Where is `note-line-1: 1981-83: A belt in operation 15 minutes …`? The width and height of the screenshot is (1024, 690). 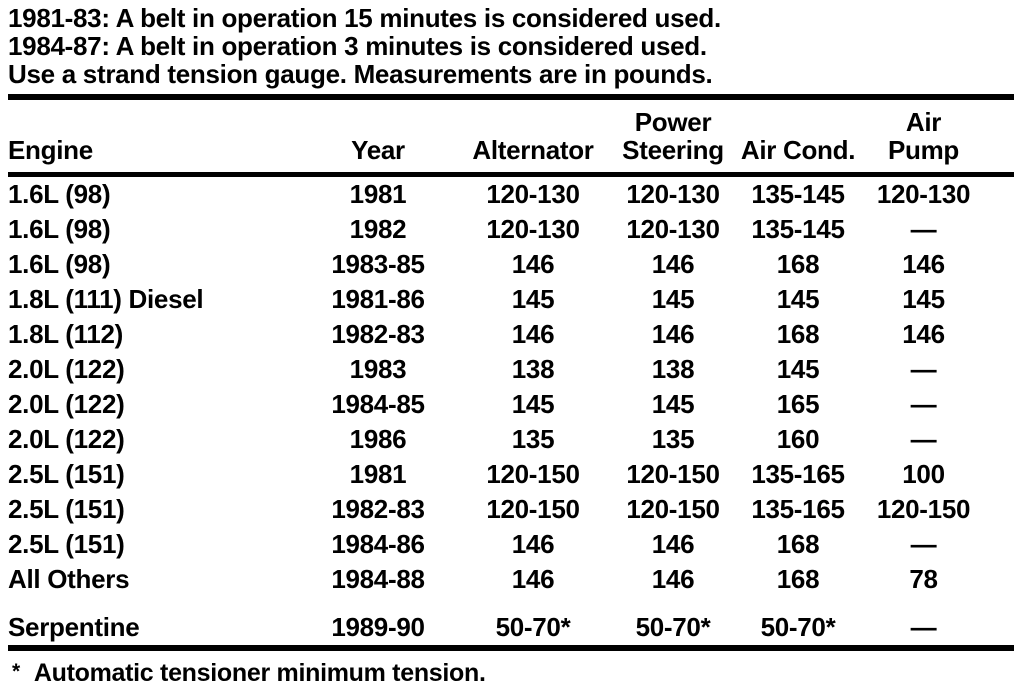 note-line-1: 1981-83: A belt in operation 15 minutes … is located at coordinates (511, 18).